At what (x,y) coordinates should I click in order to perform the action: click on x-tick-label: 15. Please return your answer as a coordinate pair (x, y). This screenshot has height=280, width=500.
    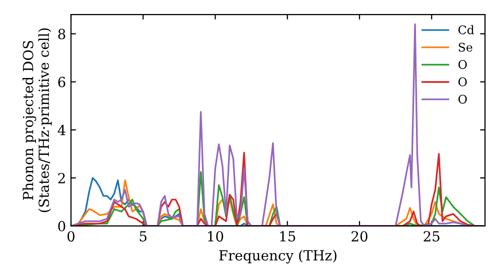
    Looking at the image, I should click on (288, 236).